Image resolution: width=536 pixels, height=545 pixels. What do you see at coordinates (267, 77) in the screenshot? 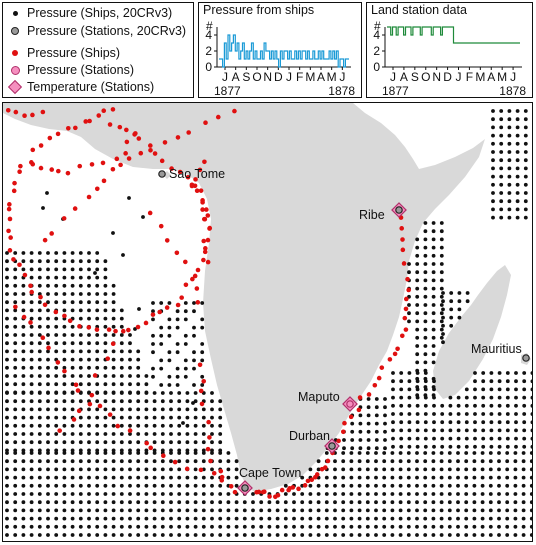
I see `month-label: N` at bounding box center [267, 77].